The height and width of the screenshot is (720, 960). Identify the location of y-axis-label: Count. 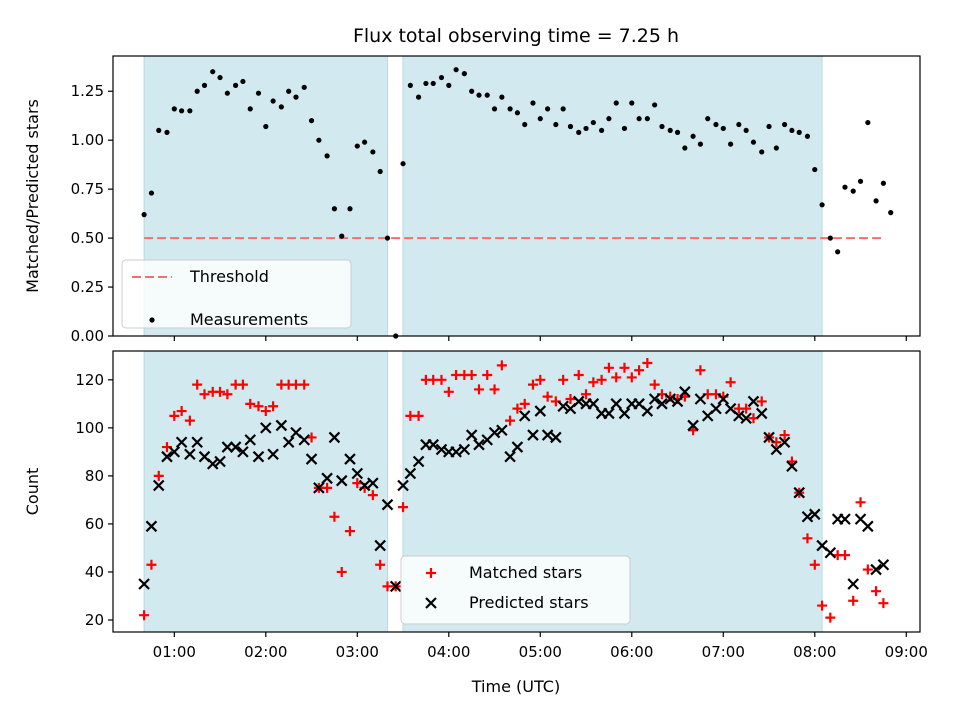
(32, 492).